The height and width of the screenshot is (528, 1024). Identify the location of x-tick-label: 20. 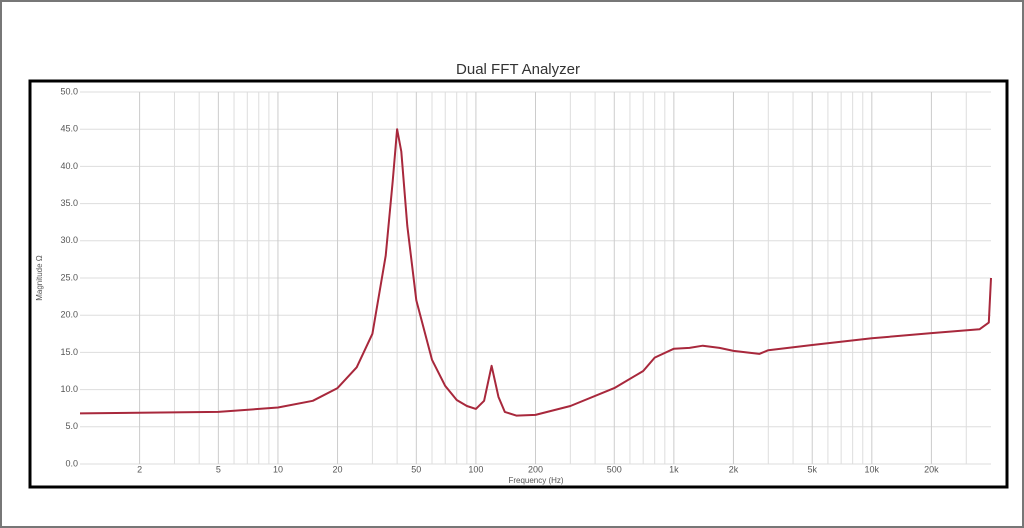
(338, 469).